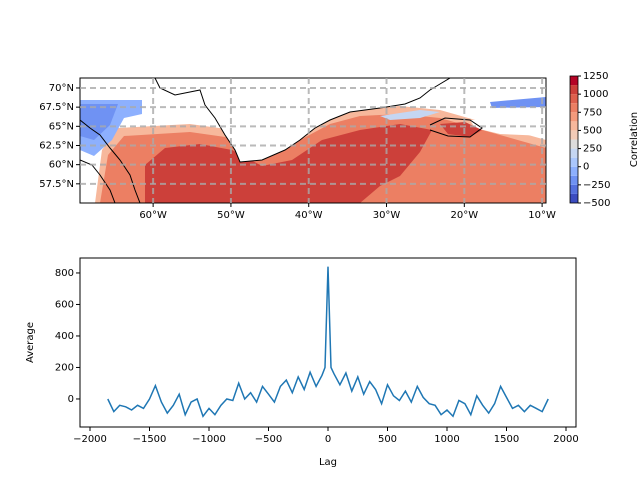  I want to click on x-tick-label: 500, so click(387, 439).